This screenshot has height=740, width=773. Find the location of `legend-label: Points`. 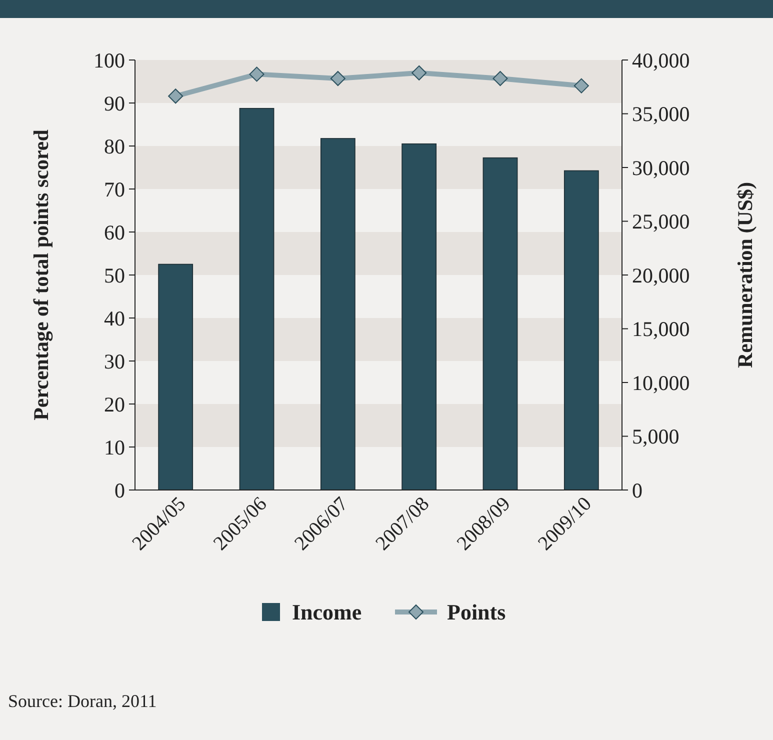

legend-label: Points is located at coordinates (476, 612).